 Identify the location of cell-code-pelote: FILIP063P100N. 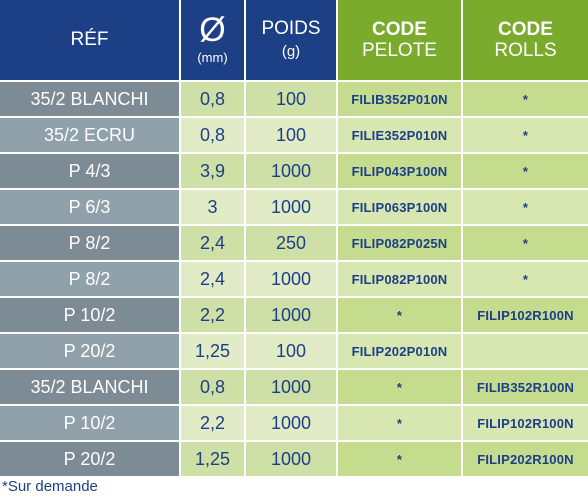
(400, 208).